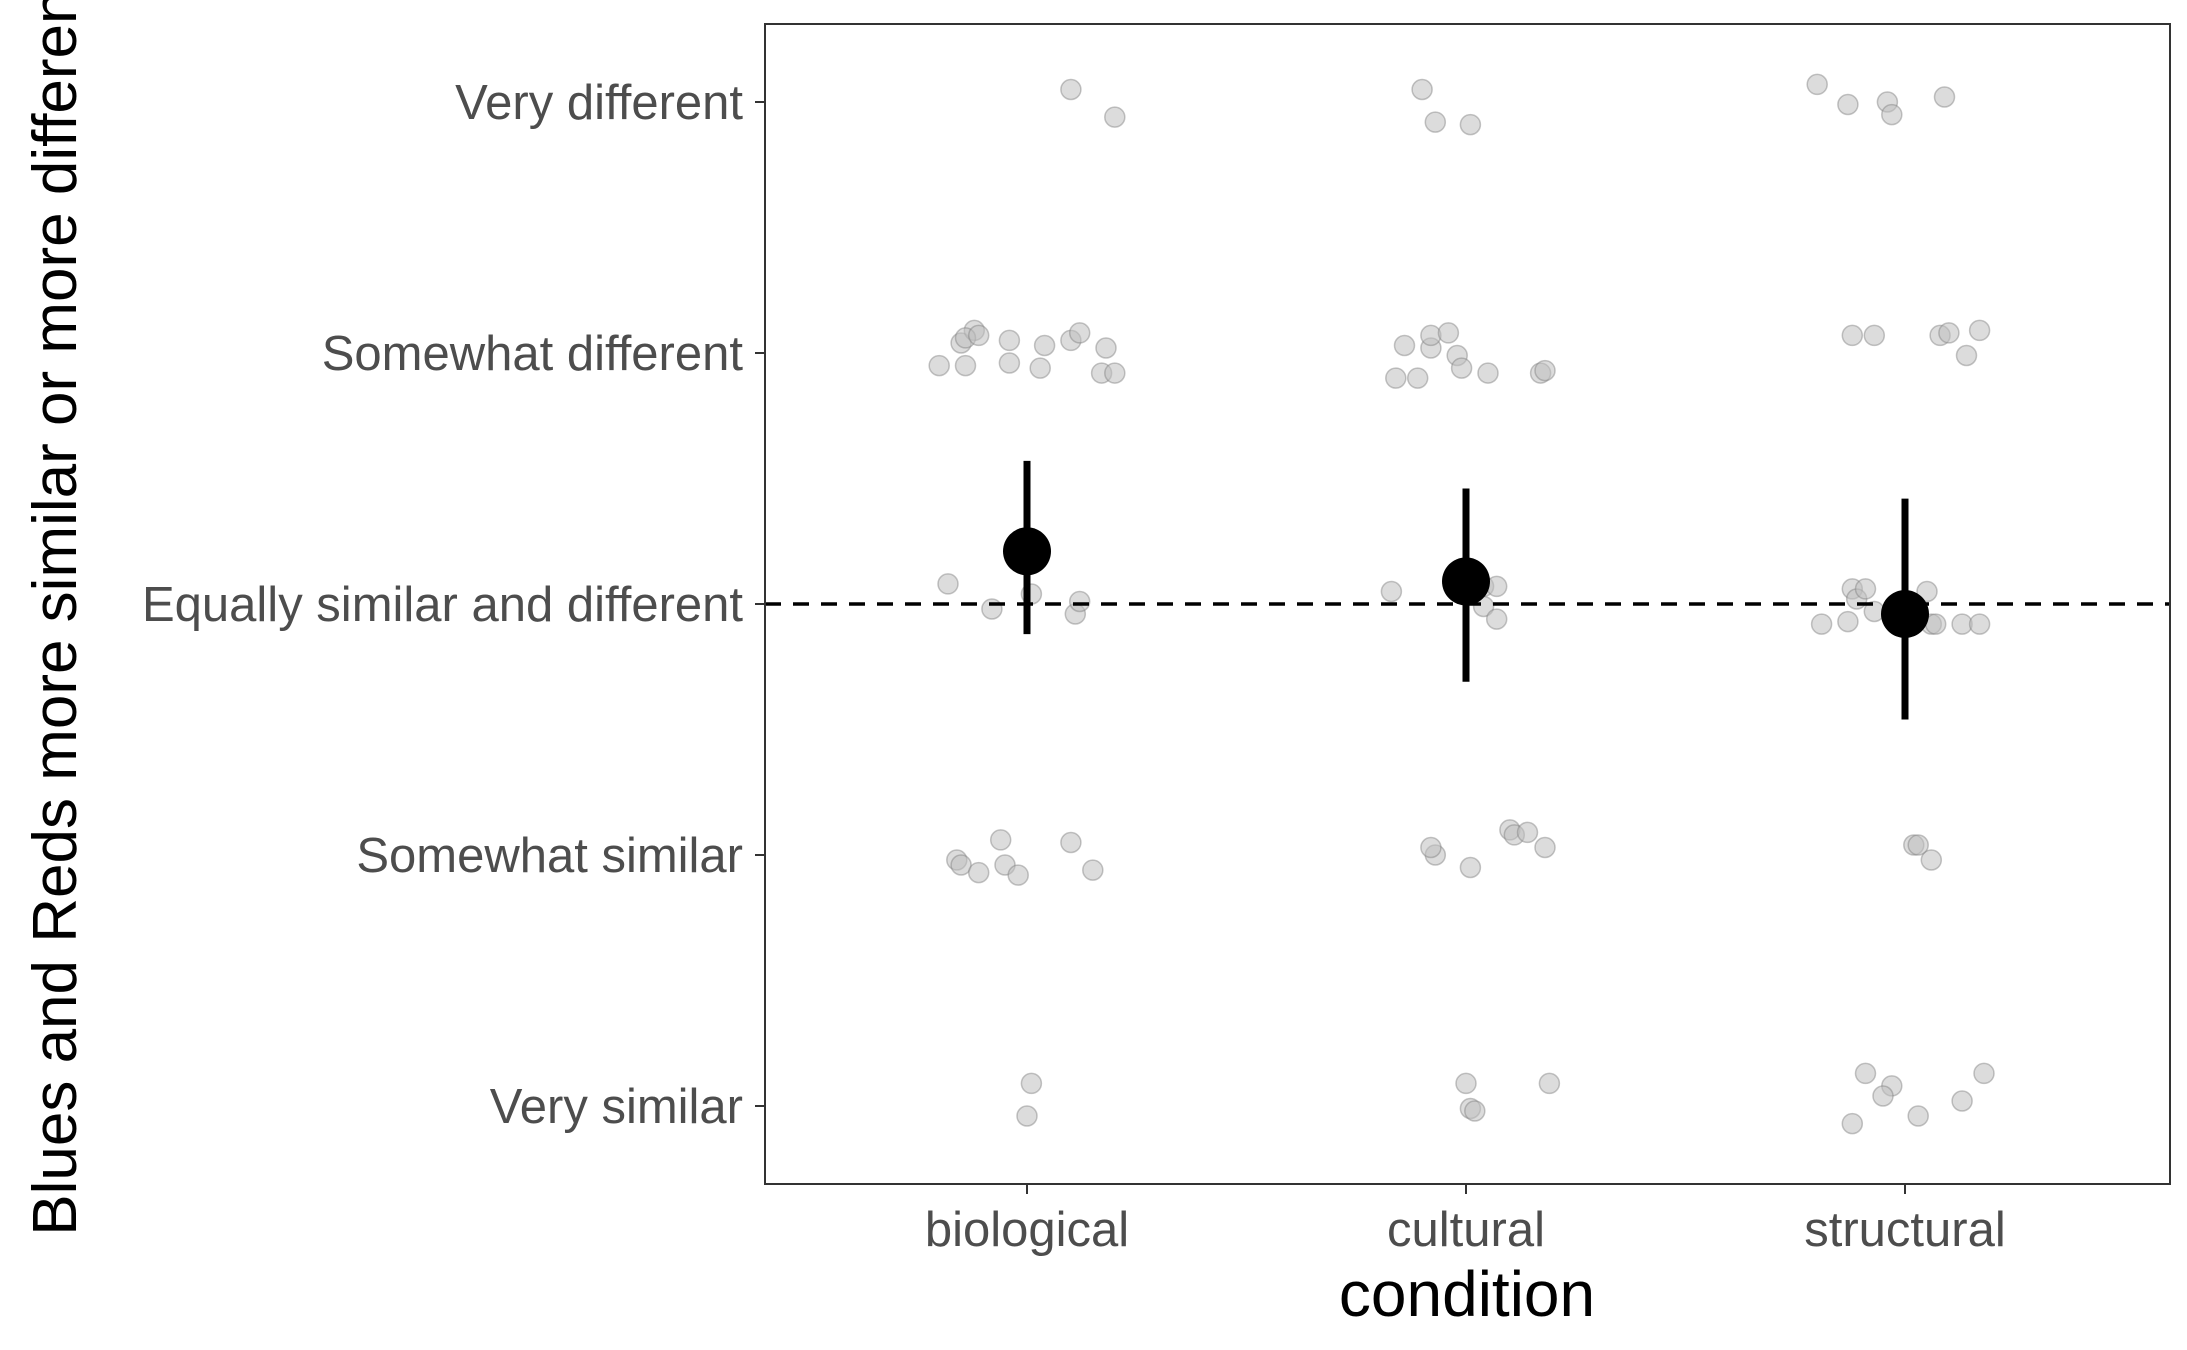 The width and height of the screenshot is (2187, 1350). I want to click on y-tick-label: Very similar, so click(616, 1107).